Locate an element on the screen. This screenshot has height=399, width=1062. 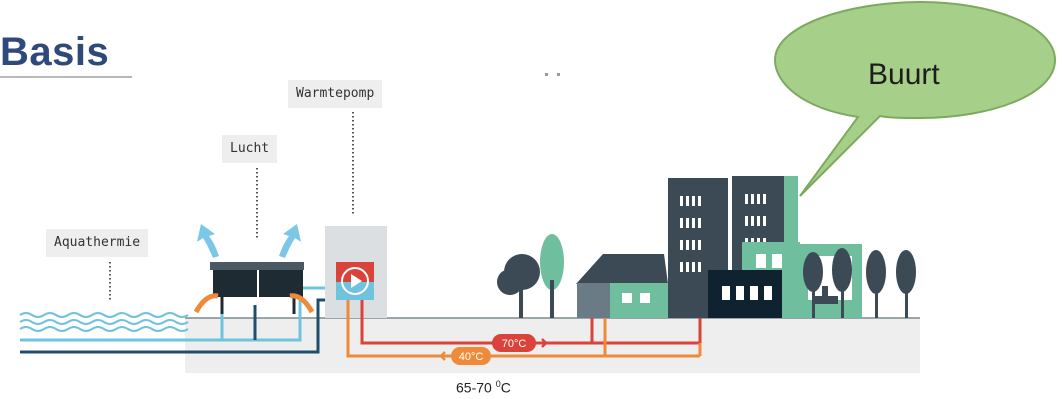
hot-pipe-tag is located at coordinates (520, 343).